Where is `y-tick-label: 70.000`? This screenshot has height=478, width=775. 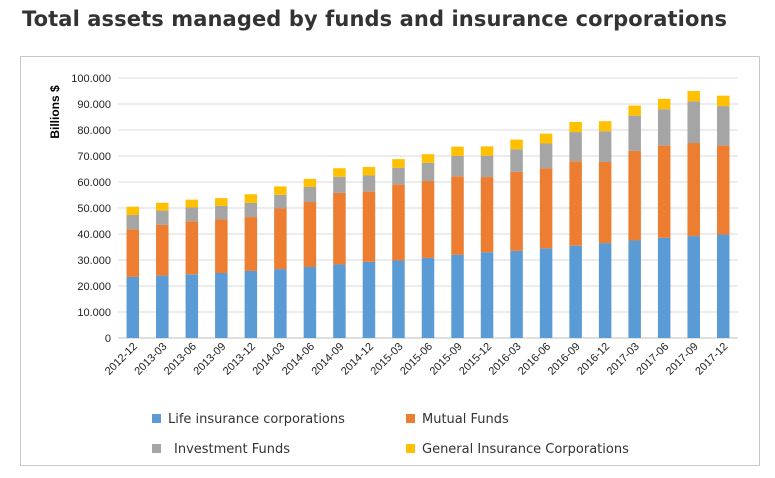
y-tick-label: 70.000 is located at coordinates (94, 157).